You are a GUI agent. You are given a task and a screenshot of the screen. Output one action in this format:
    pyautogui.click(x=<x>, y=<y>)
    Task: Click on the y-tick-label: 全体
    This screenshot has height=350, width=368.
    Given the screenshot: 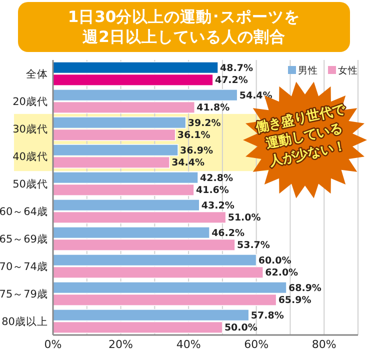 What is the action you would take?
    pyautogui.click(x=37, y=74)
    